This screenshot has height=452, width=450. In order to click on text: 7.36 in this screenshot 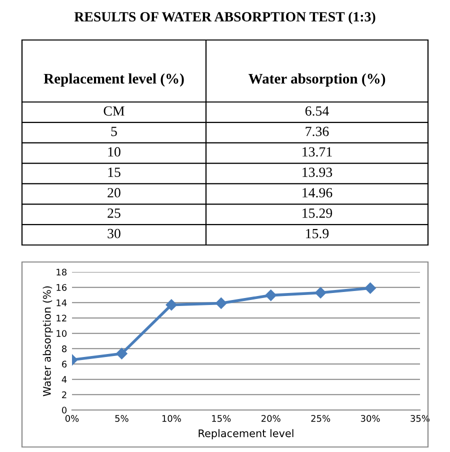, I will do `click(317, 131)`.